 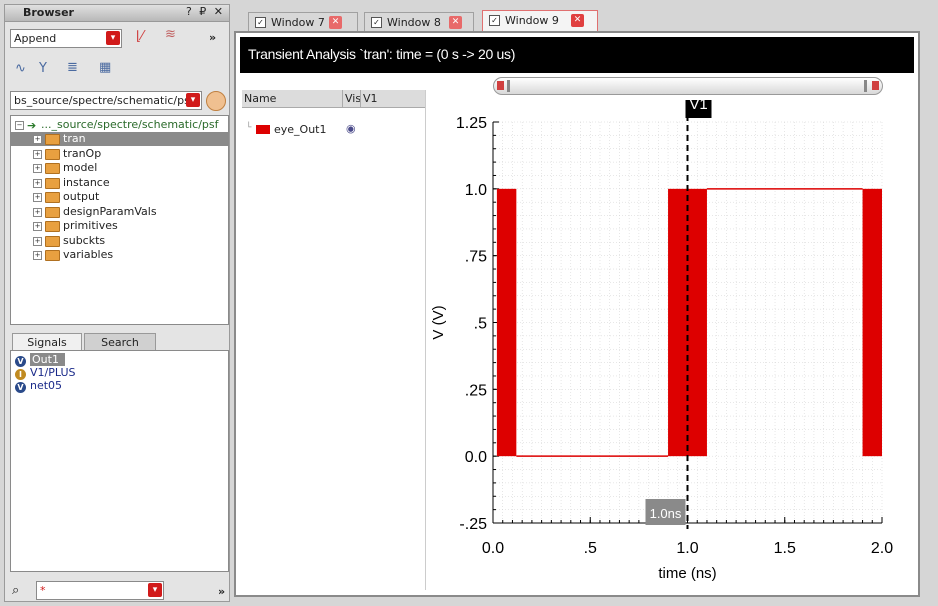 I want to click on list-icon: ≣, so click(x=72, y=67).